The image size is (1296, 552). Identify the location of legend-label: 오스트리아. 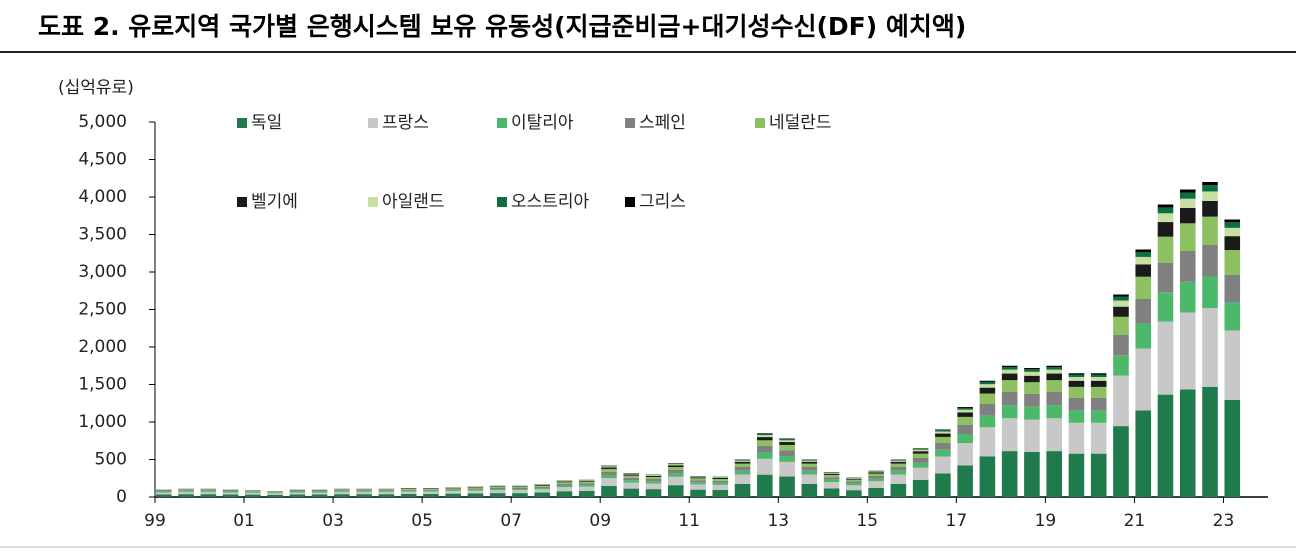
(550, 202).